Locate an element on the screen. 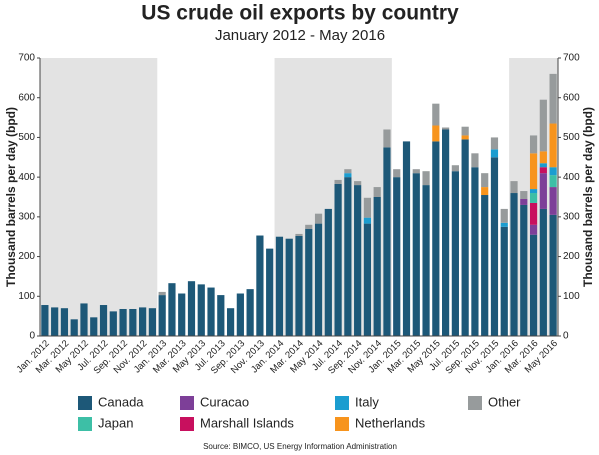 The height and width of the screenshot is (455, 599). legend-label: Netherlands is located at coordinates (390, 422).